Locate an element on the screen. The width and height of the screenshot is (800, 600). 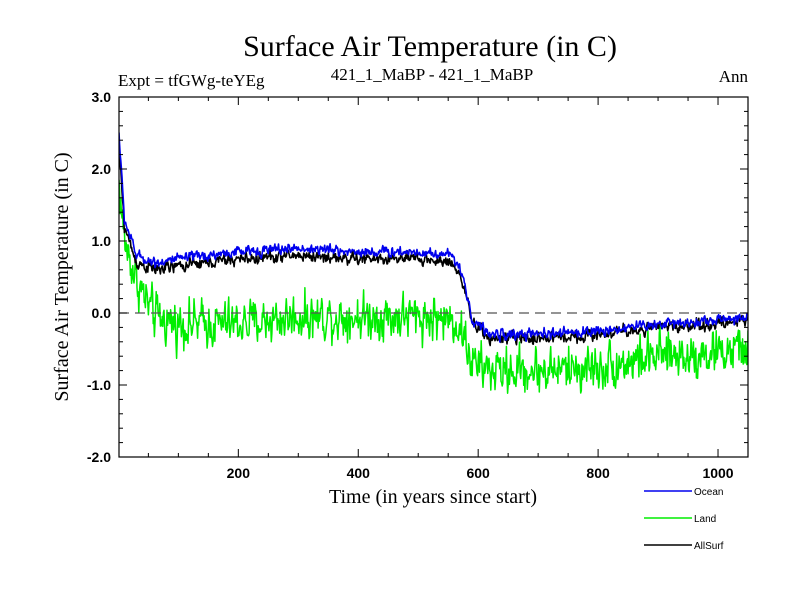
x-tick-label: 400 is located at coordinates (359, 473).